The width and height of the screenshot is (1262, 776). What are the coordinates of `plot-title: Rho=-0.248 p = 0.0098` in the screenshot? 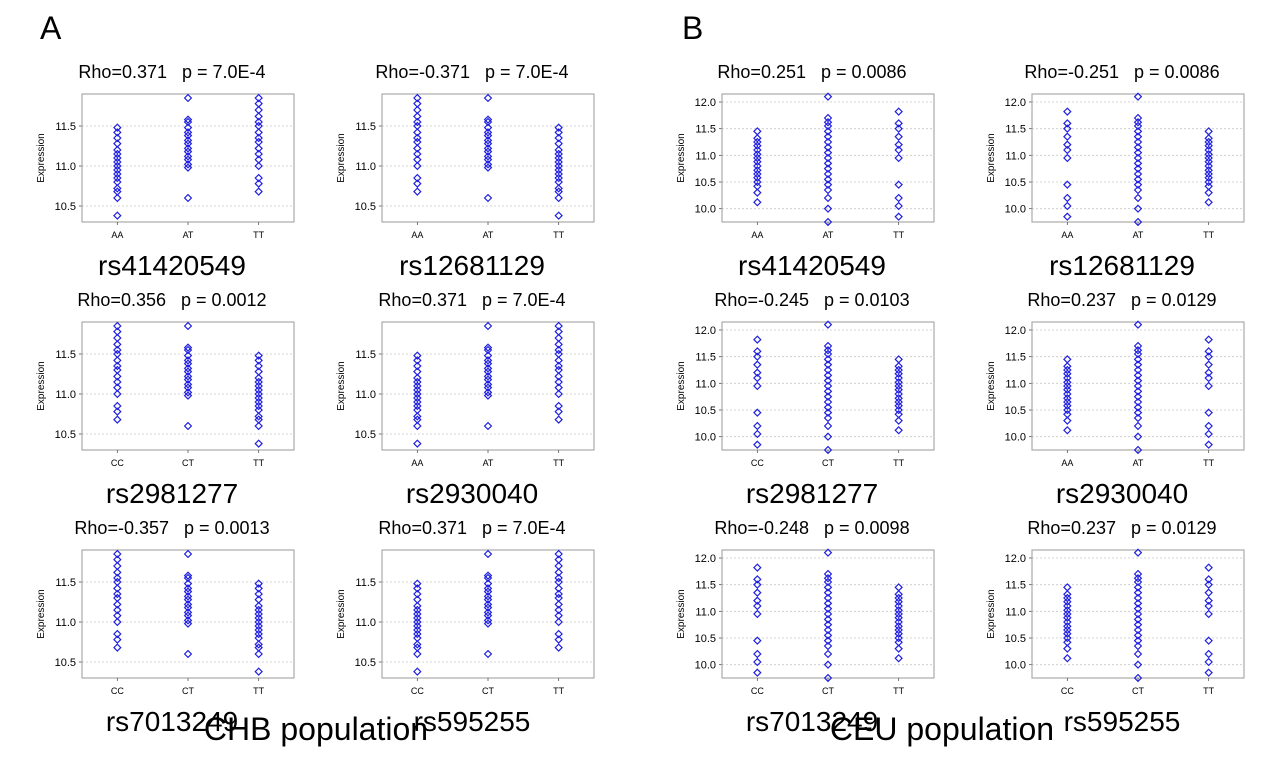 It's located at (812, 528).